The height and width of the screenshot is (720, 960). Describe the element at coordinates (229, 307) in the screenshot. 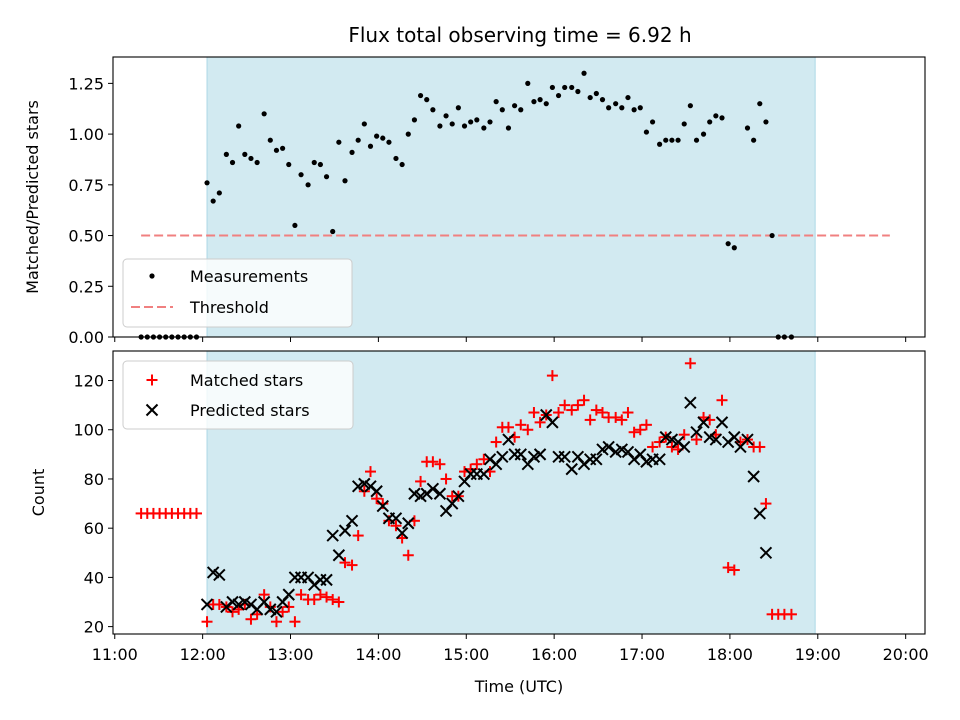

I see `legend-threshold-label: Threshold` at that location.